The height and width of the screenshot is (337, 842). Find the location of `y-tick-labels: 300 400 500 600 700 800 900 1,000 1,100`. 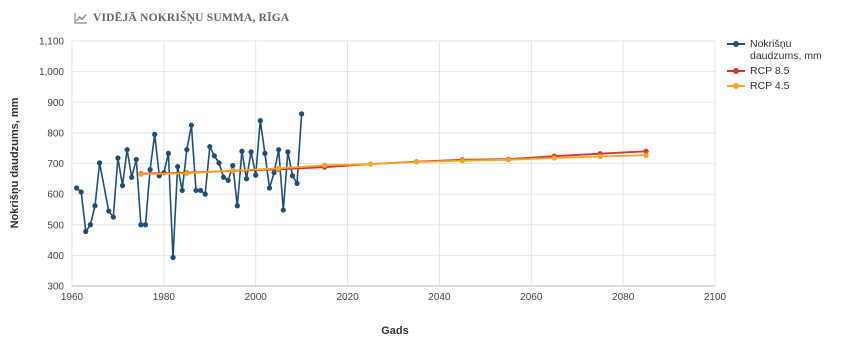

y-tick-labels: 300 400 500 600 700 800 900 1,000 1,100 is located at coordinates (51, 165).